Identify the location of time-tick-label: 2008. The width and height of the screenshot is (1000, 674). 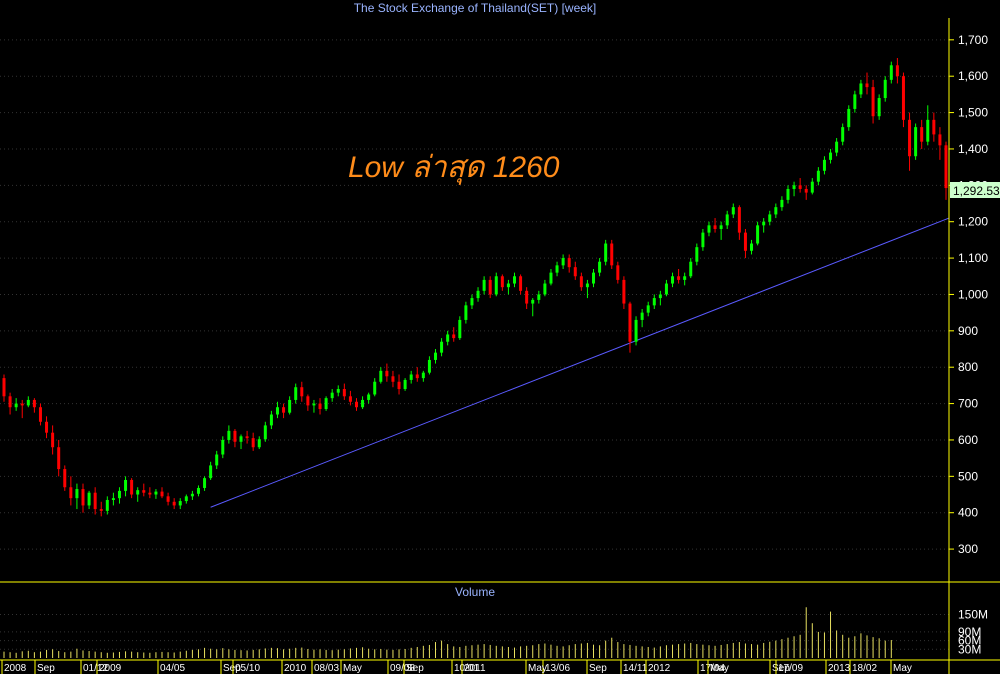
(15, 668).